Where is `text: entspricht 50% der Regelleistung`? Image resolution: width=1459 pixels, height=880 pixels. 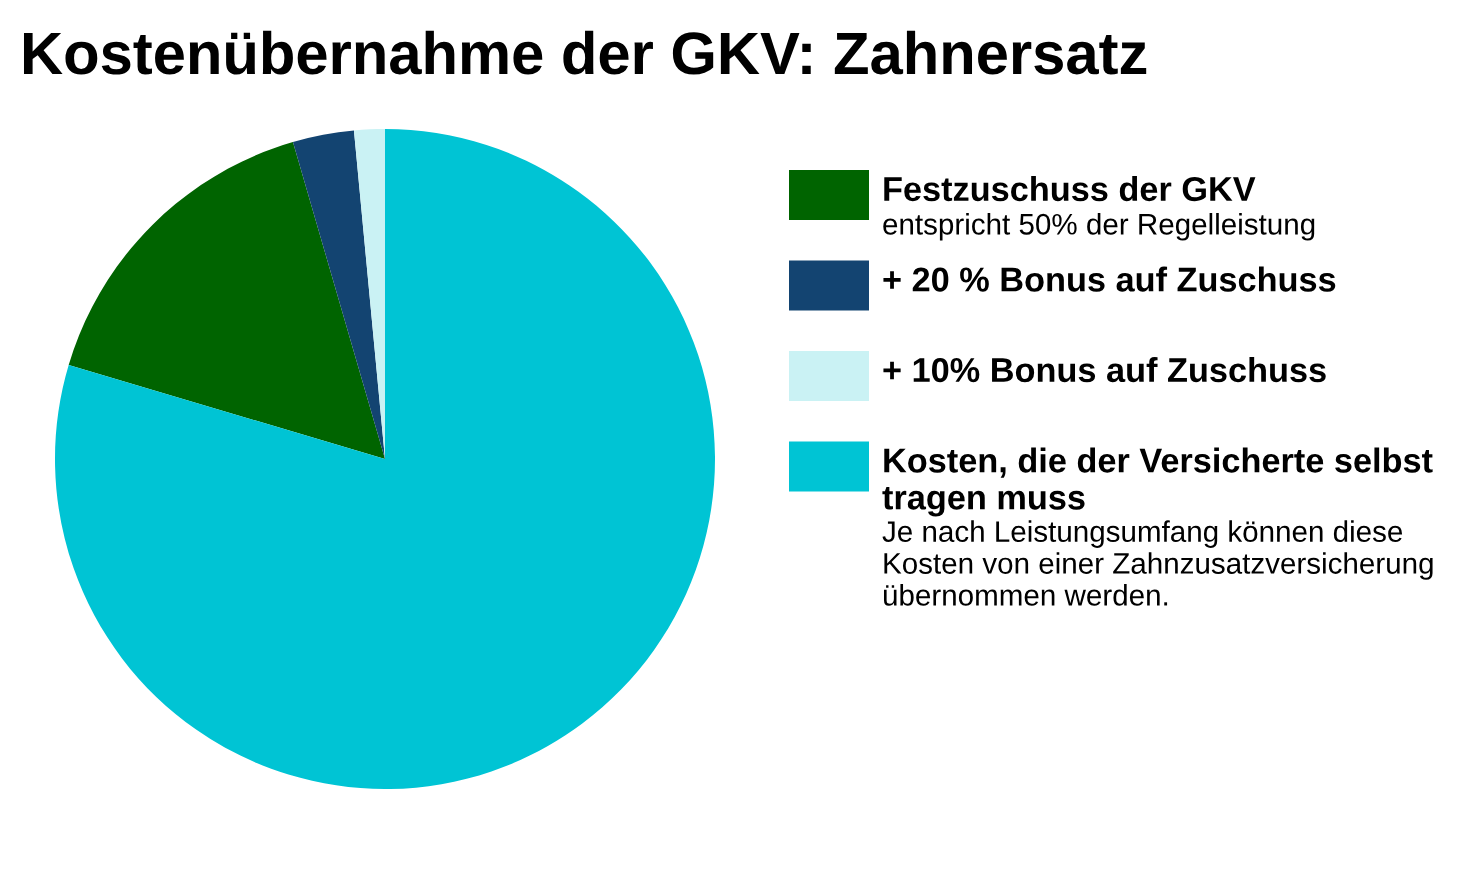
text: entspricht 50% der Regelleistung is located at coordinates (1099, 227).